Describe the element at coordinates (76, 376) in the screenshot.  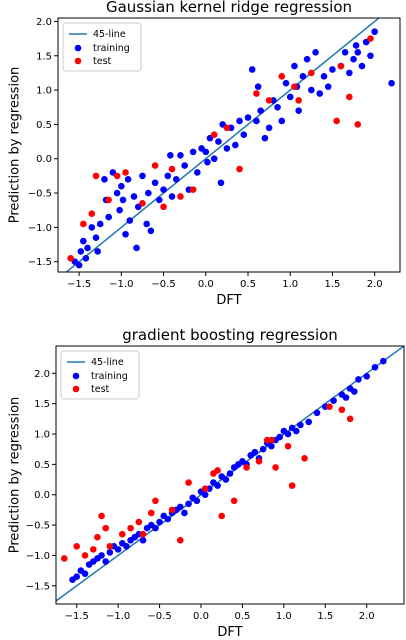
I see `legend-marker-training` at that location.